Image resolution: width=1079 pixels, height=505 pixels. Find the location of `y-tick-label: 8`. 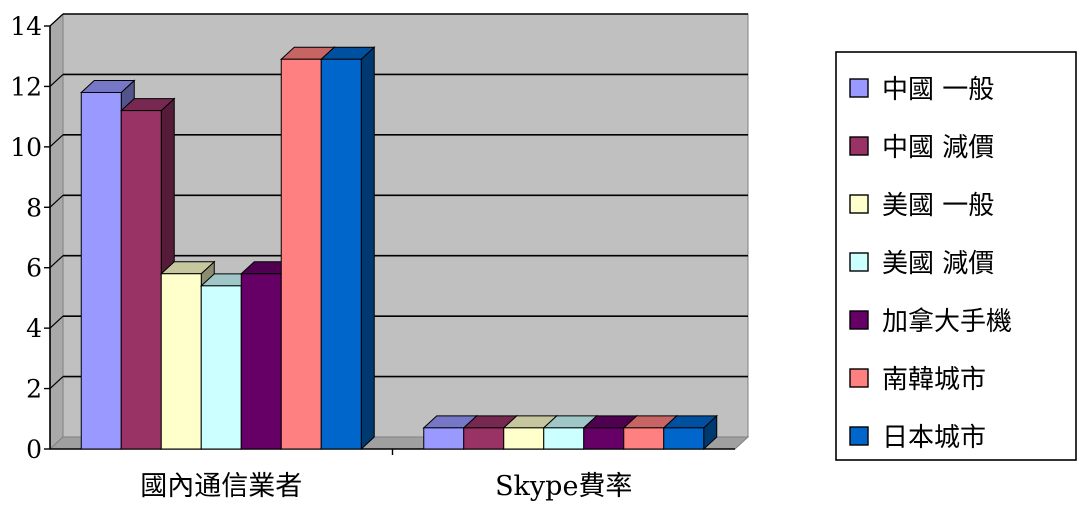

y-tick-label: 8 is located at coordinates (34, 207).